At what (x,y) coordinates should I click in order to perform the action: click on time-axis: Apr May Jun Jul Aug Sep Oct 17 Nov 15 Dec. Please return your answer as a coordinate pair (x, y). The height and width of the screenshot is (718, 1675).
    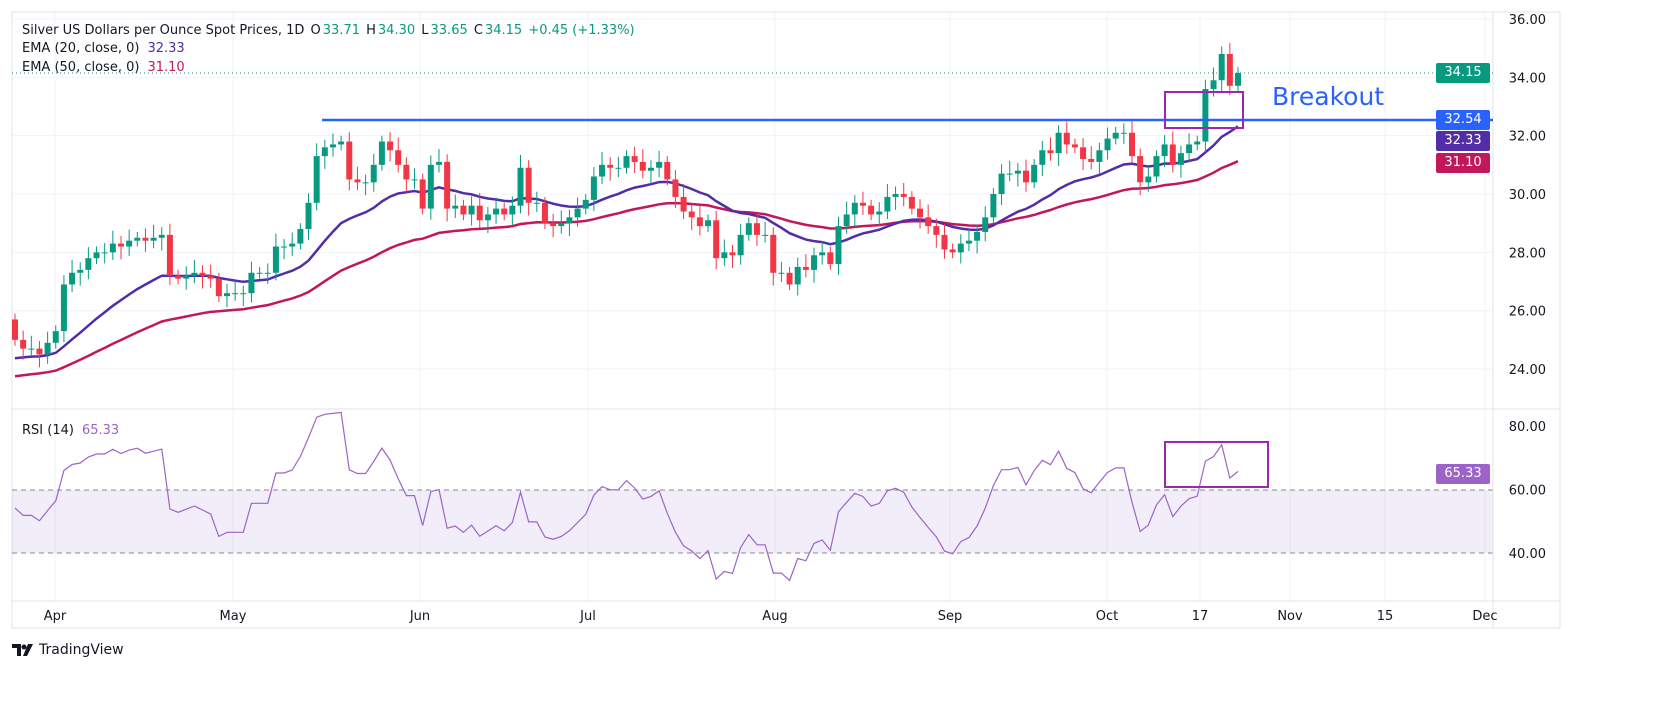
    Looking at the image, I should click on (771, 616).